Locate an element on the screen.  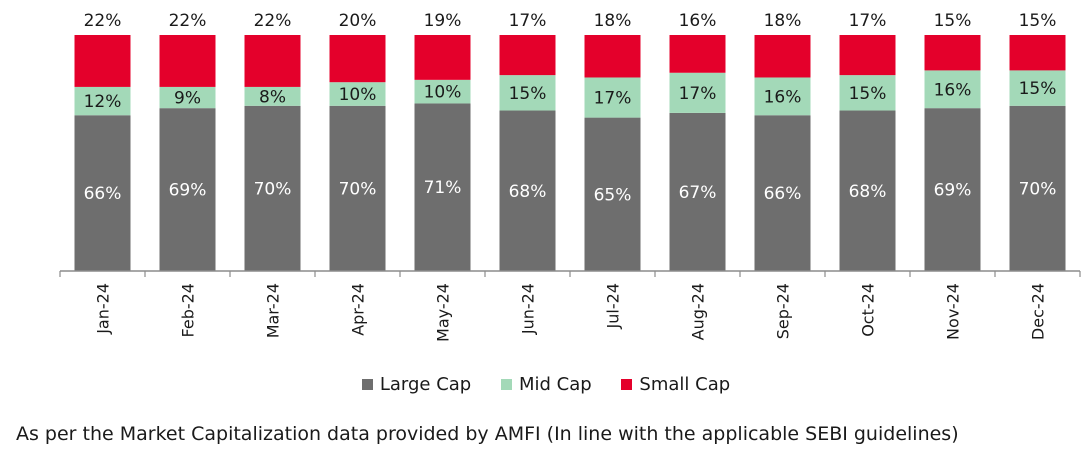
legend-label-small-cap: Small Cap is located at coordinates (685, 384).